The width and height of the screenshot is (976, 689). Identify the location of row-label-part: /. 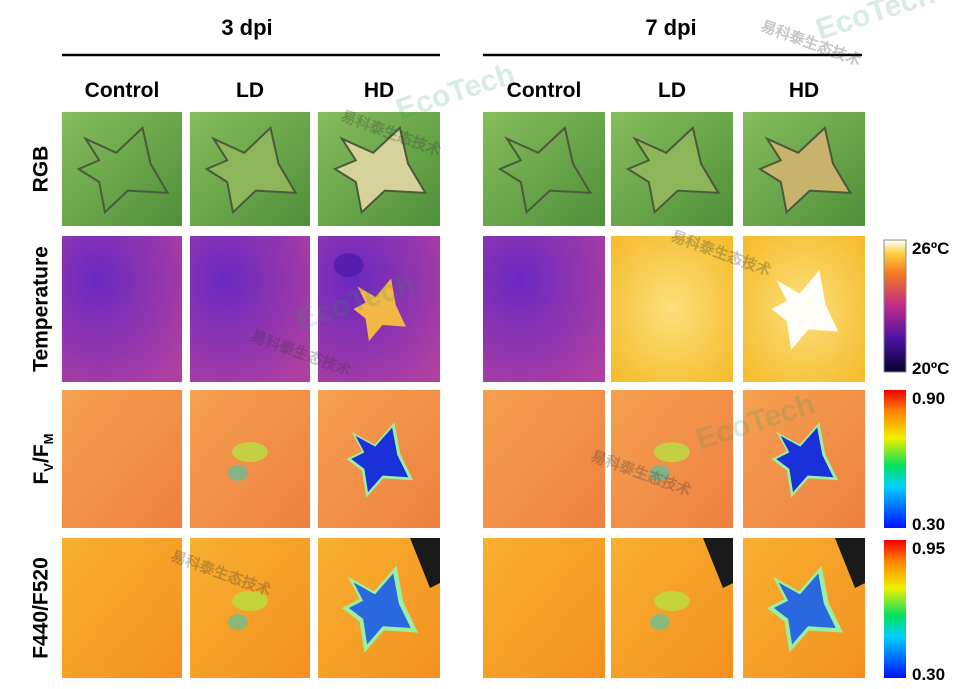
(41, 460).